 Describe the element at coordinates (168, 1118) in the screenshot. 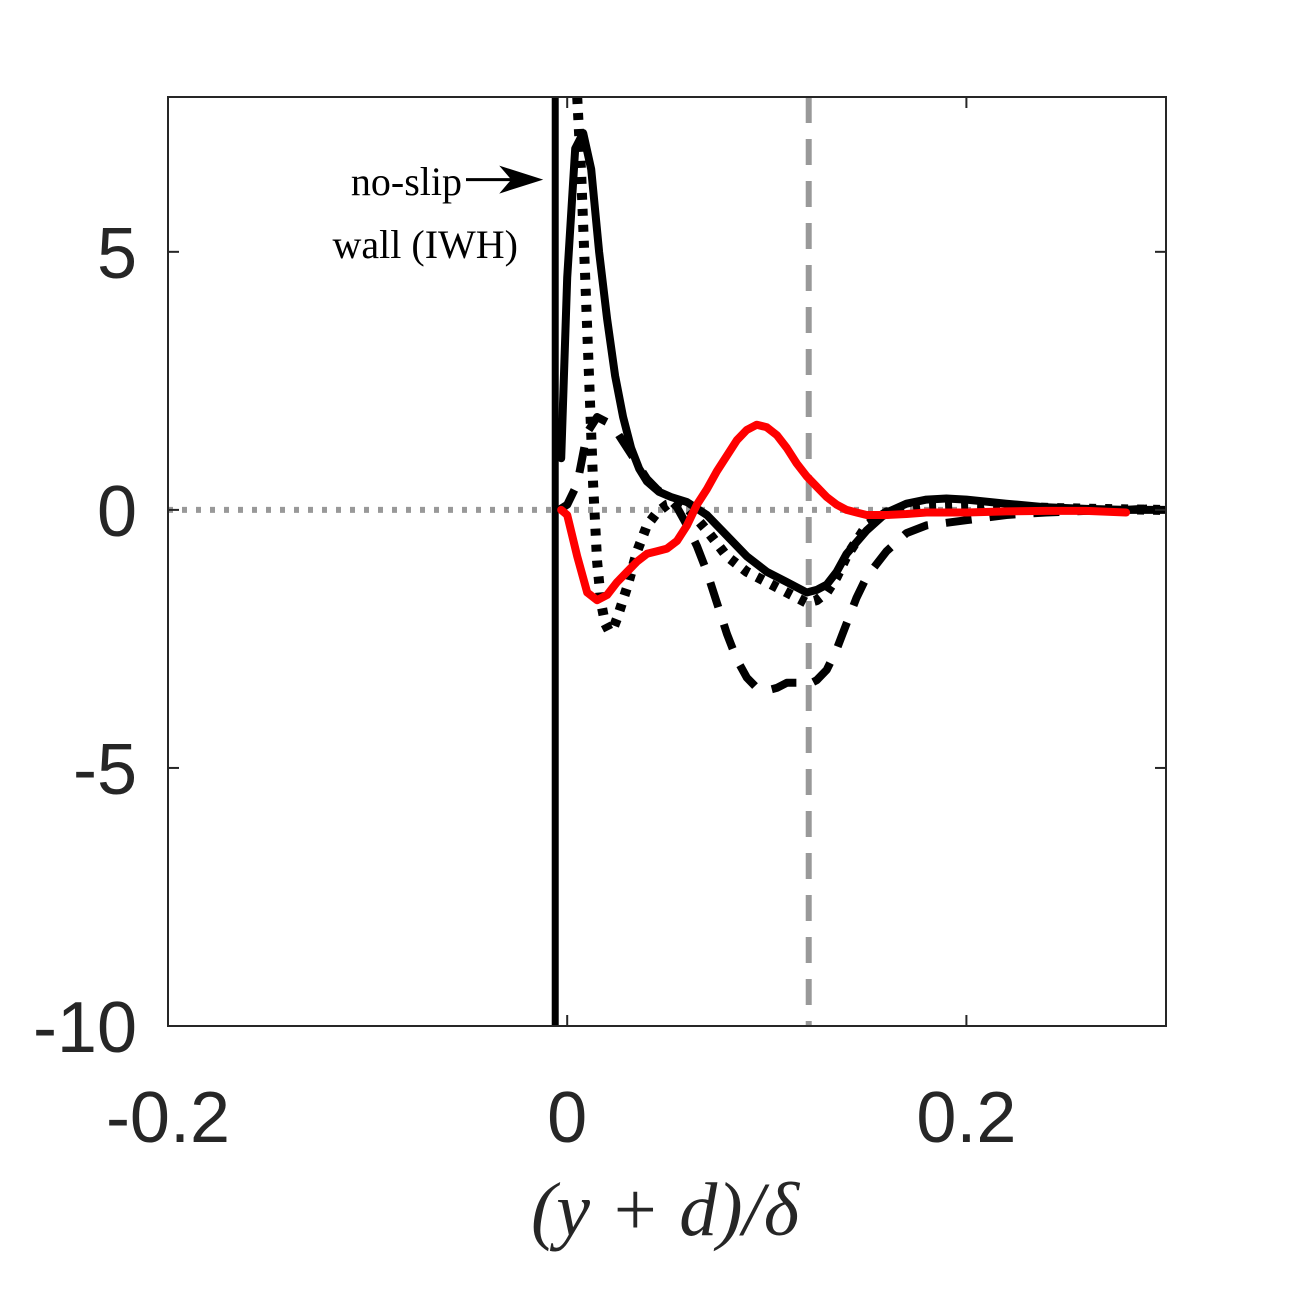

I see `x-tick-label: -0.2` at that location.